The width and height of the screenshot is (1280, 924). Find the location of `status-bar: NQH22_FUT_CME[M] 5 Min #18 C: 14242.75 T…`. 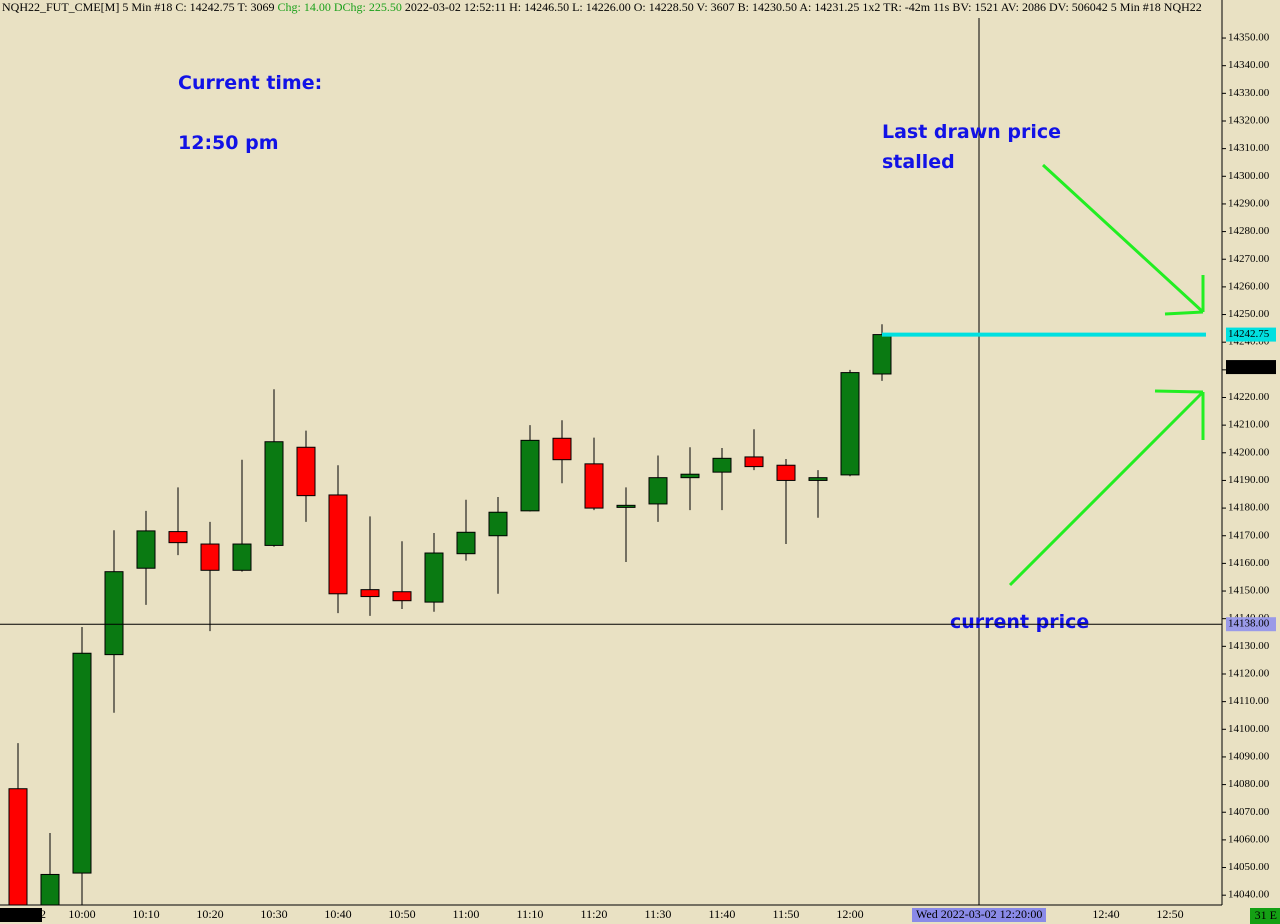

status-bar: NQH22_FUT_CME[M] 5 Min #18 C: 14242.75 T… is located at coordinates (602, 7).